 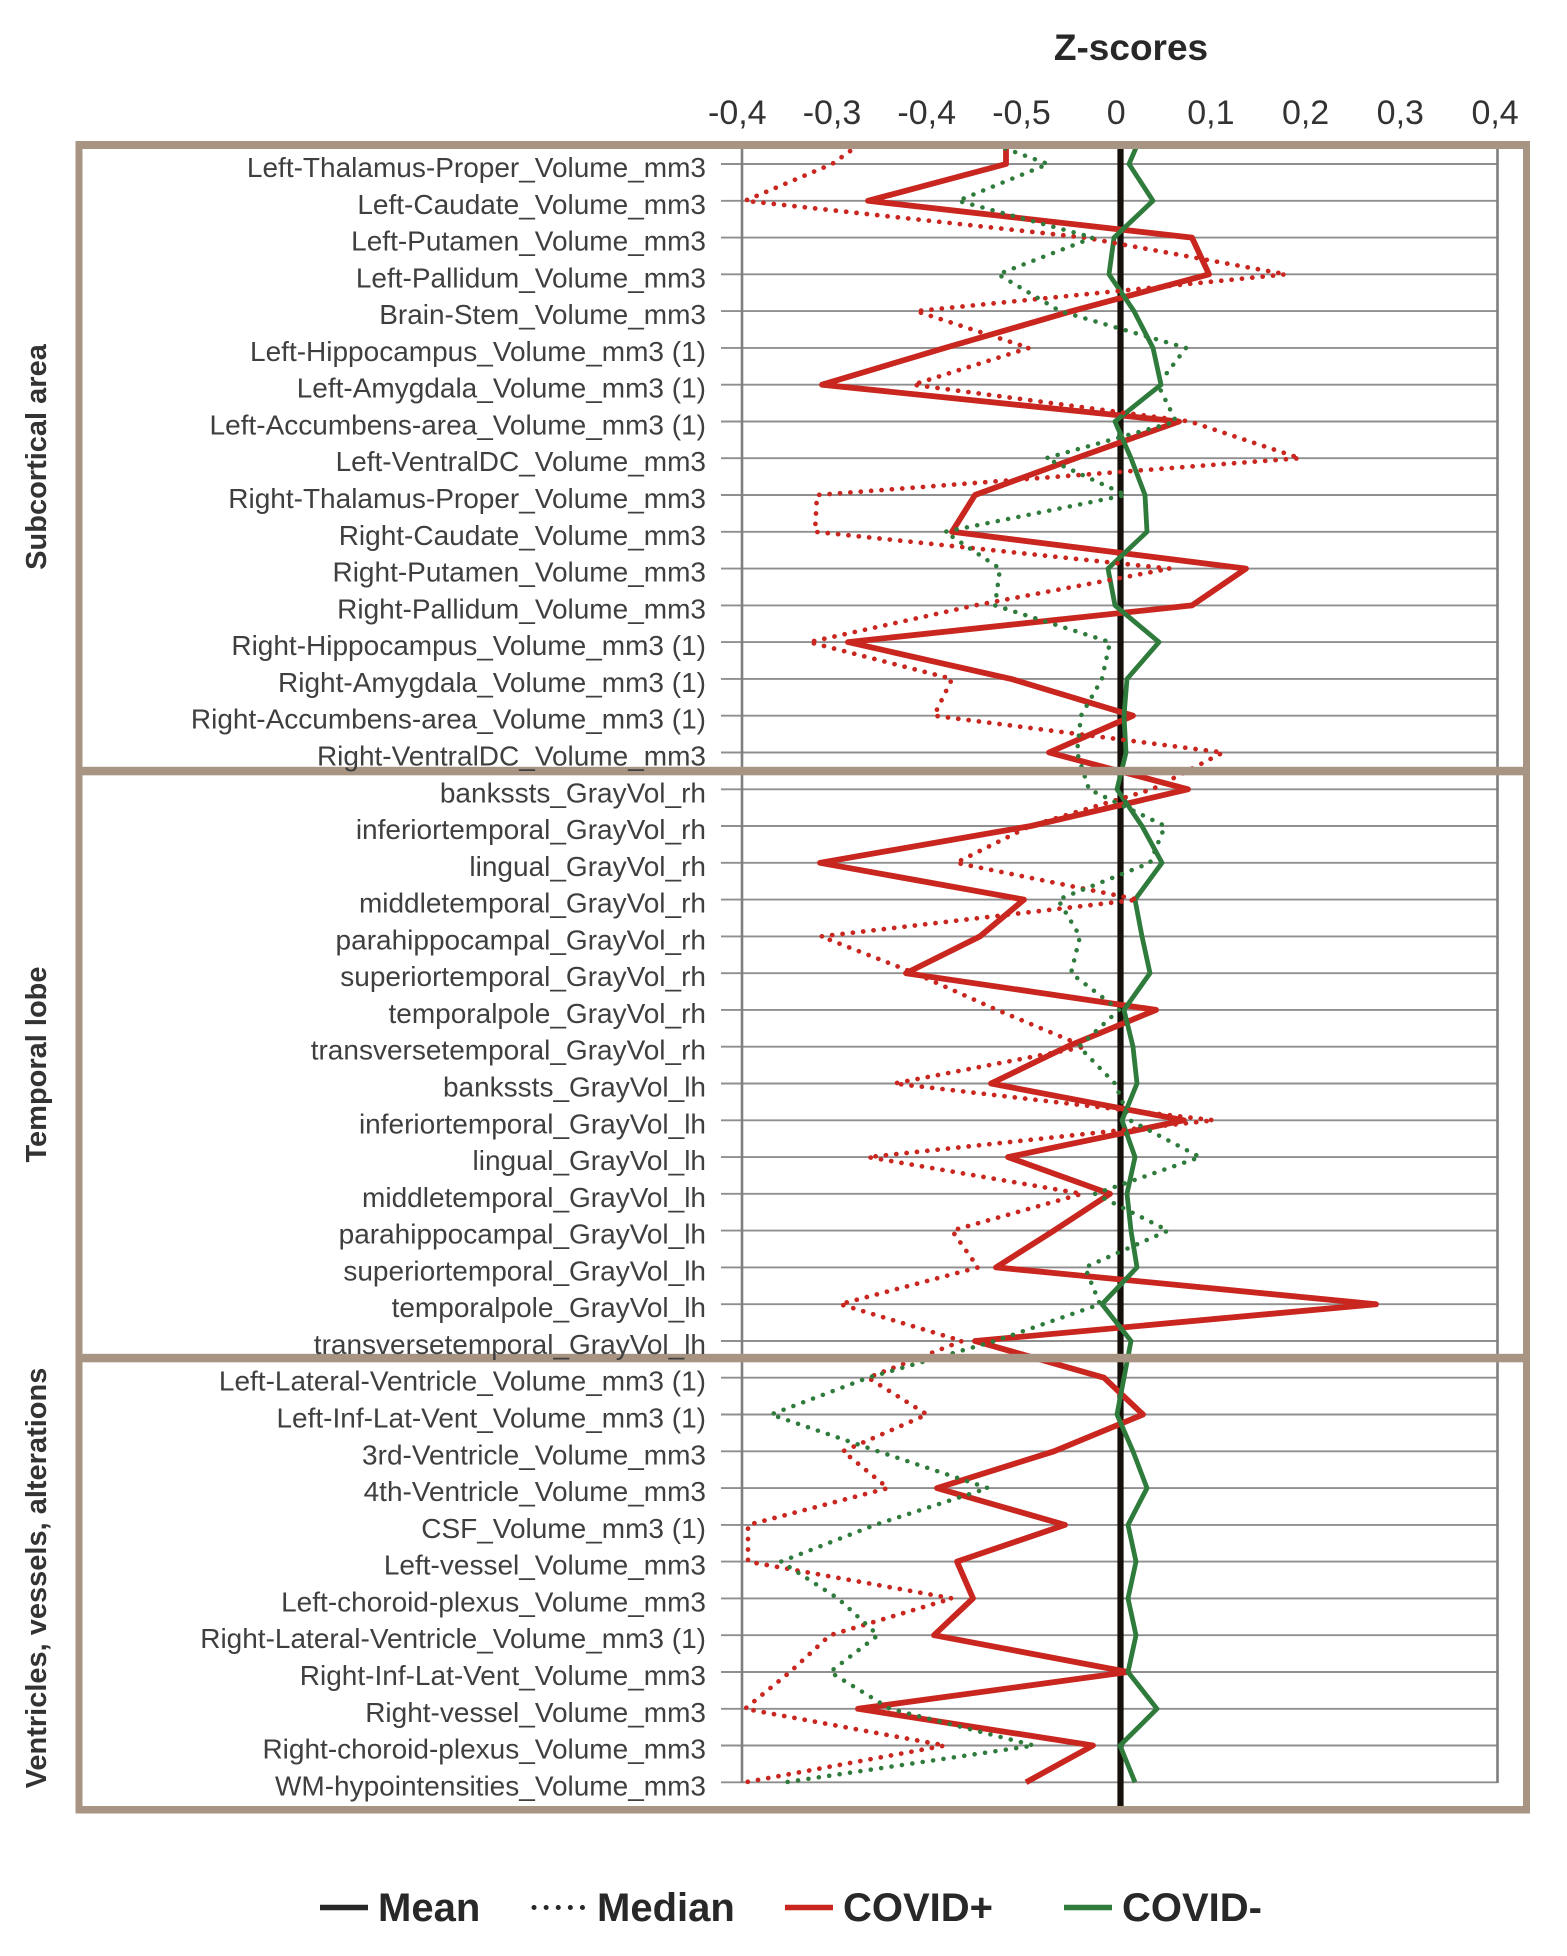 What do you see at coordinates (453, 1638) in the screenshot?
I see `svg-text:Right-Lateral-Ventricle_Volume: Right-Lateral-Ventricle_Volume_mm3 (1)` at bounding box center [453, 1638].